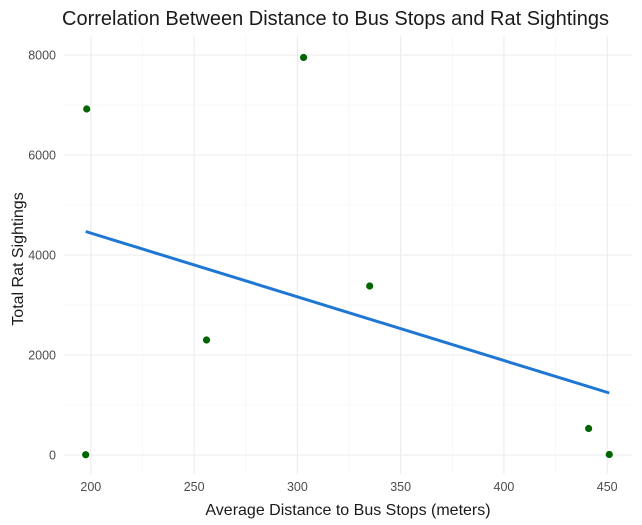 This screenshot has height=525, width=642. I want to click on x-tick-label: 200, so click(90, 487).